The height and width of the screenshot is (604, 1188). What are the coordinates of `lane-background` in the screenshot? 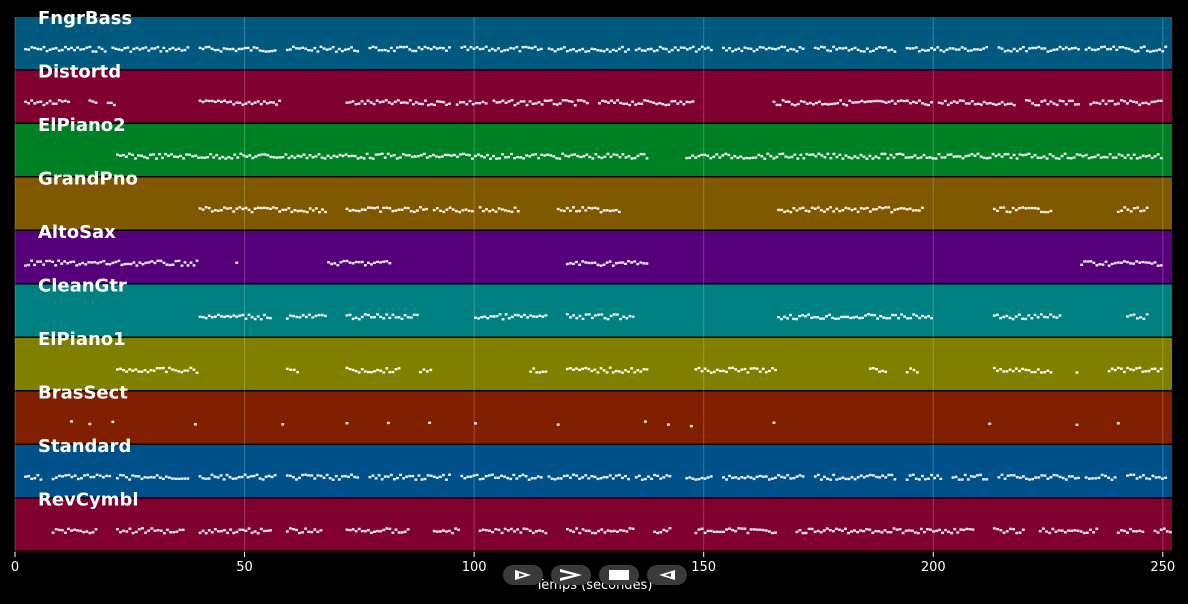 It's located at (593, 203).